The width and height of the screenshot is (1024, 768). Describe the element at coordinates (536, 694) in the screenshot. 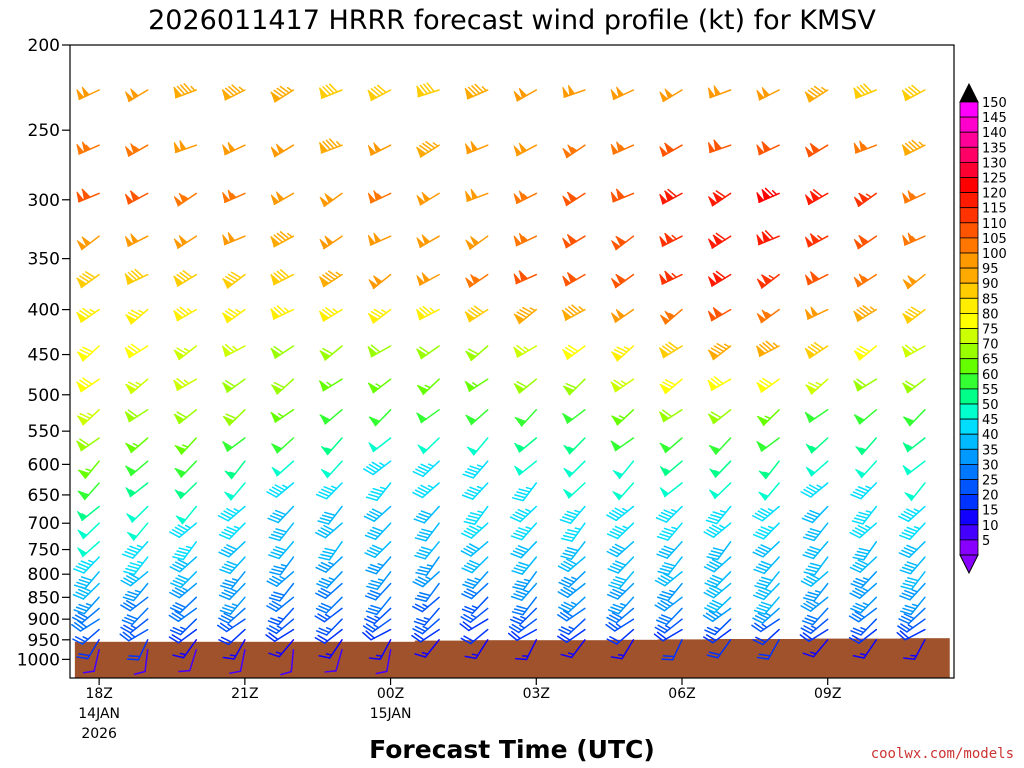

I see `x-tick-label: 03Z` at that location.